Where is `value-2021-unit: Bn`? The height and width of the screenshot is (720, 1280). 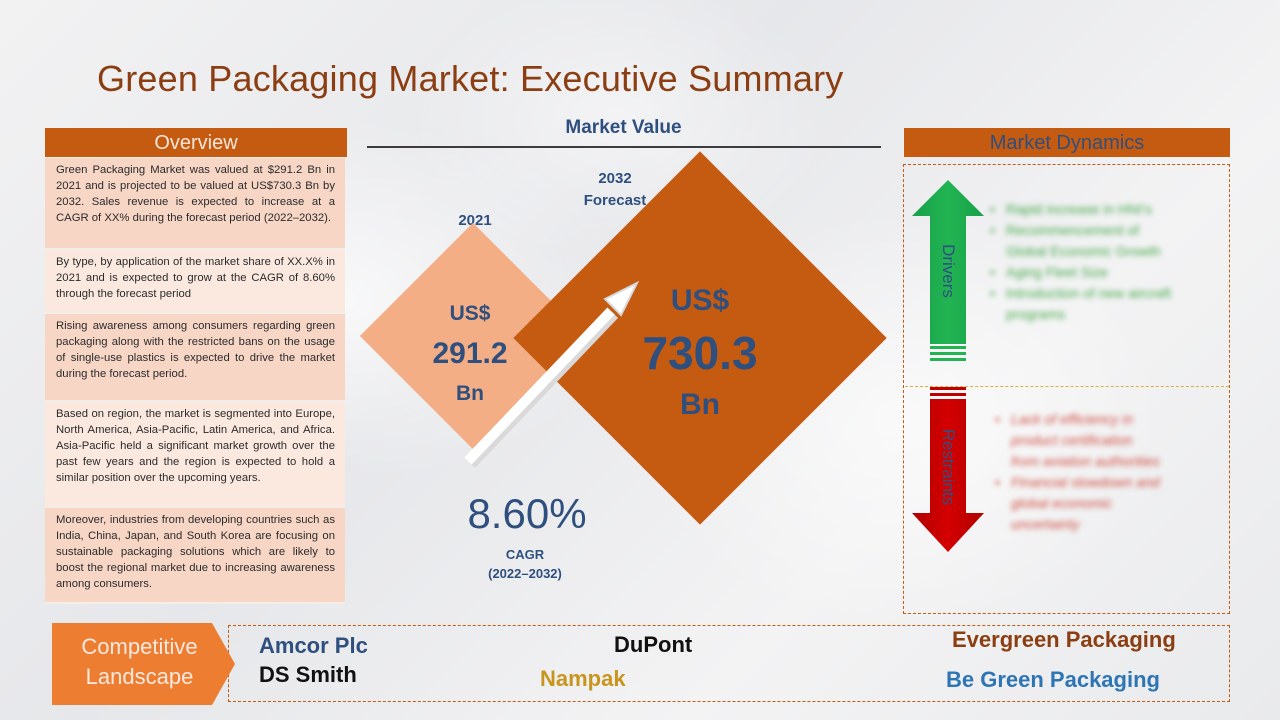 value-2021-unit: Bn is located at coordinates (470, 393).